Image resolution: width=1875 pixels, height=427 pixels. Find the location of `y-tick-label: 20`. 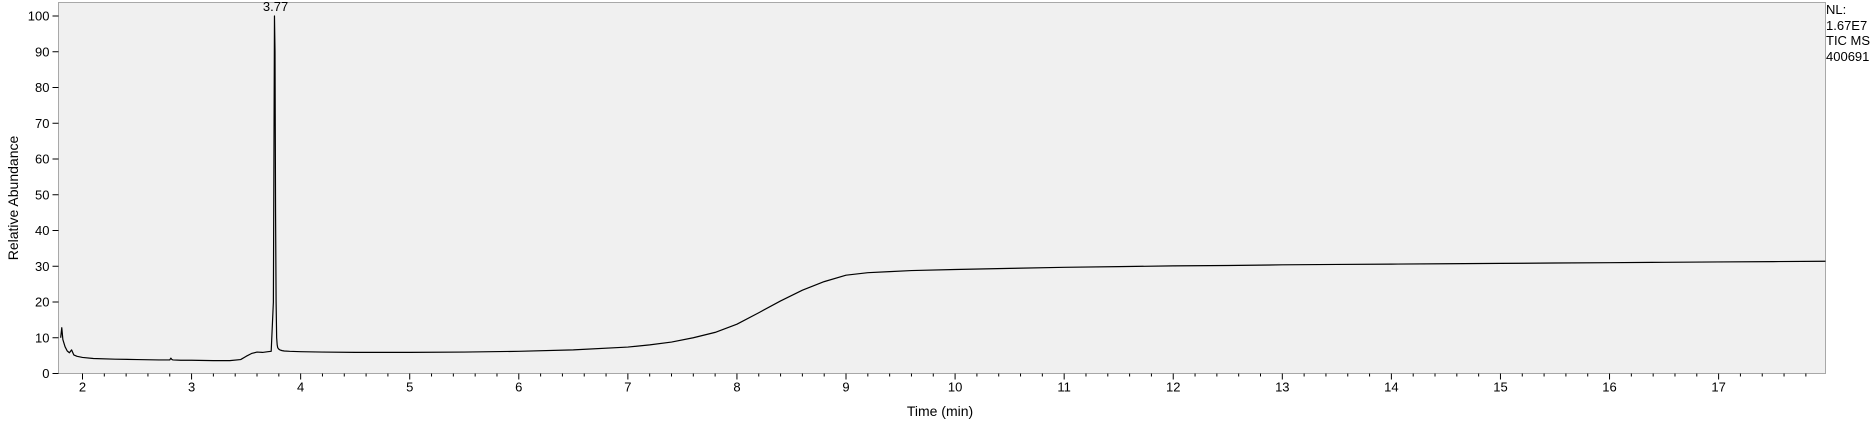

y-tick-label: 20 is located at coordinates (42, 302).